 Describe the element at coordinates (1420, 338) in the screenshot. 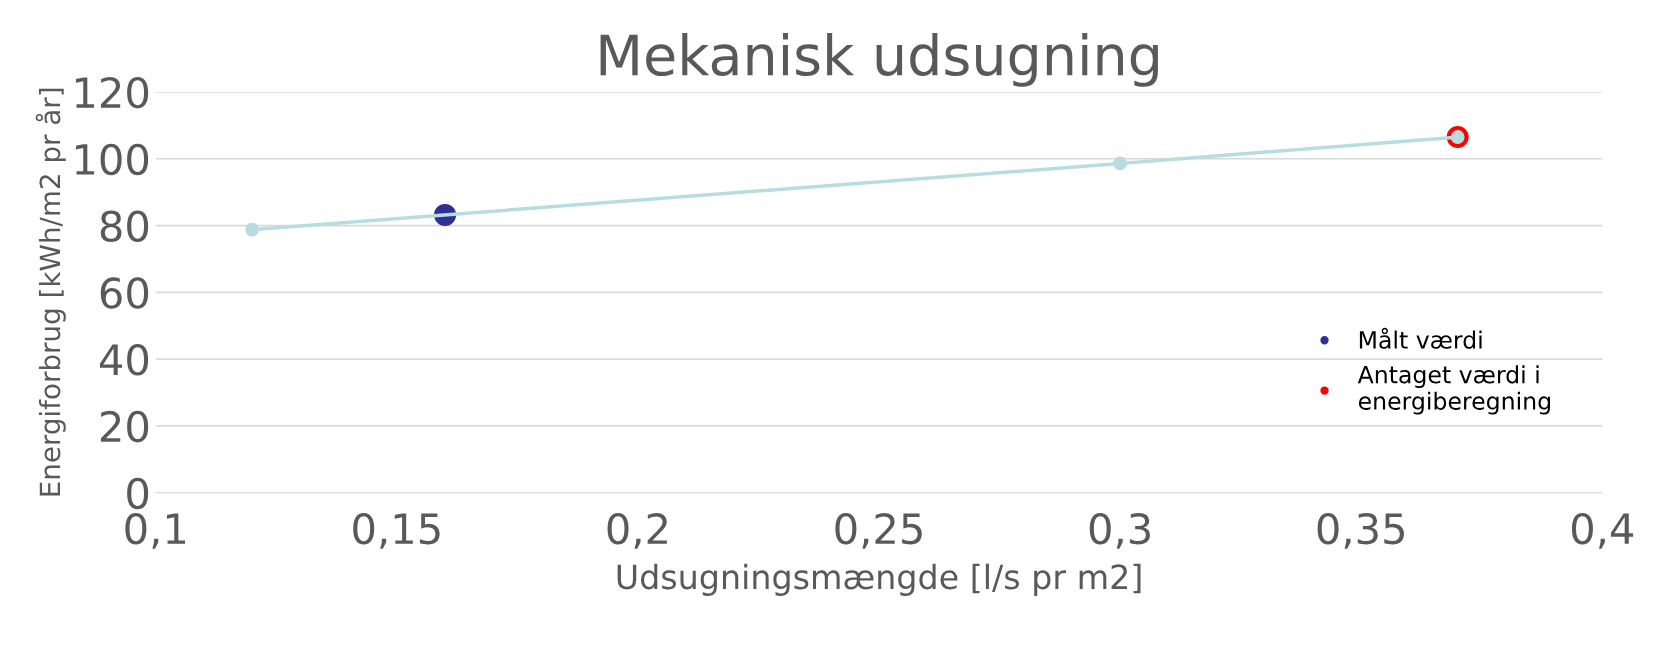

I see `legend-label: Målt værdi` at that location.